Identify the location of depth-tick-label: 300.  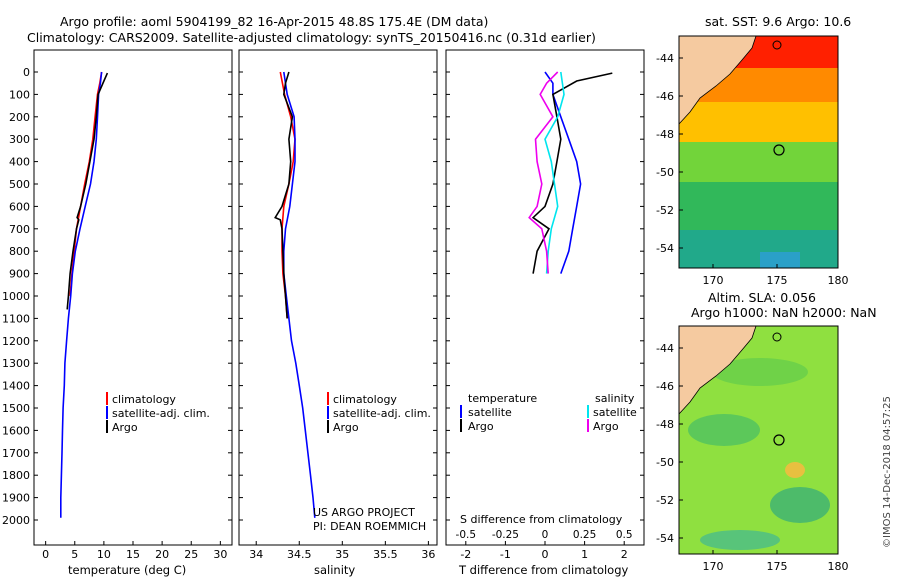
(19, 139).